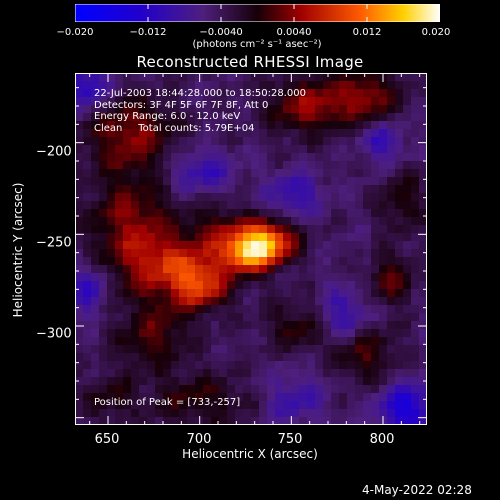 The width and height of the screenshot is (500, 500). I want to click on colorbar-ticks, so click(257, 13).